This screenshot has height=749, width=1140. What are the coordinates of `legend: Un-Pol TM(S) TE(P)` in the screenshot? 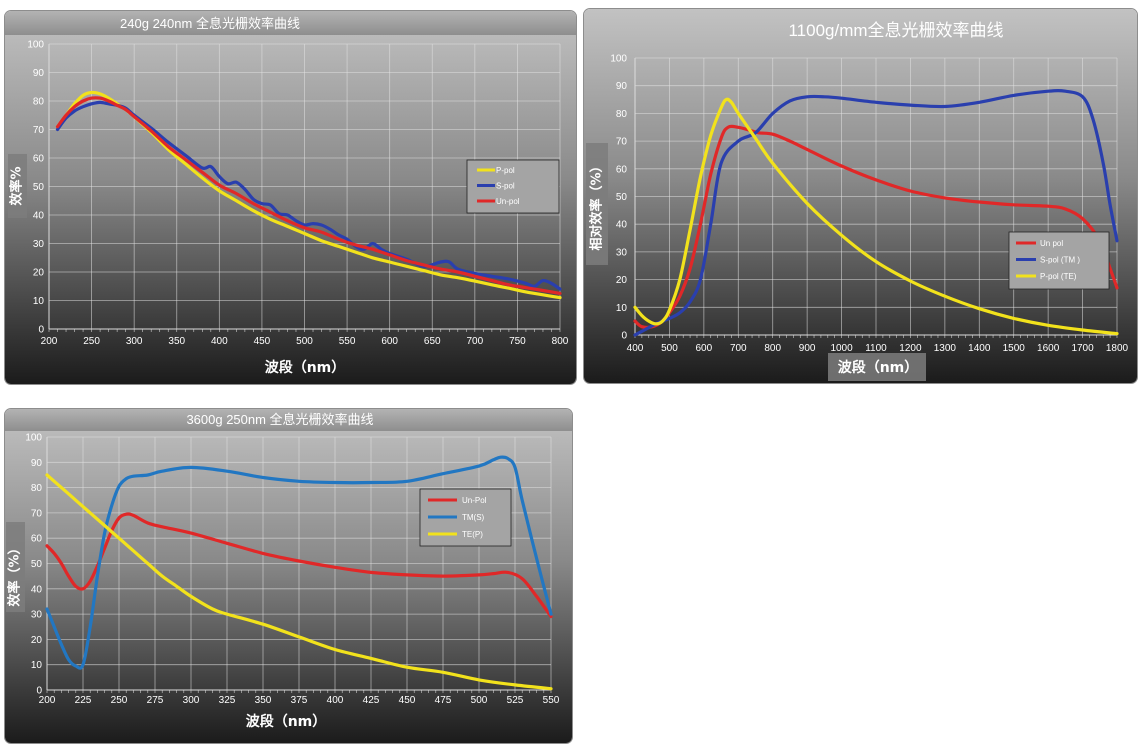 It's located at (465, 517).